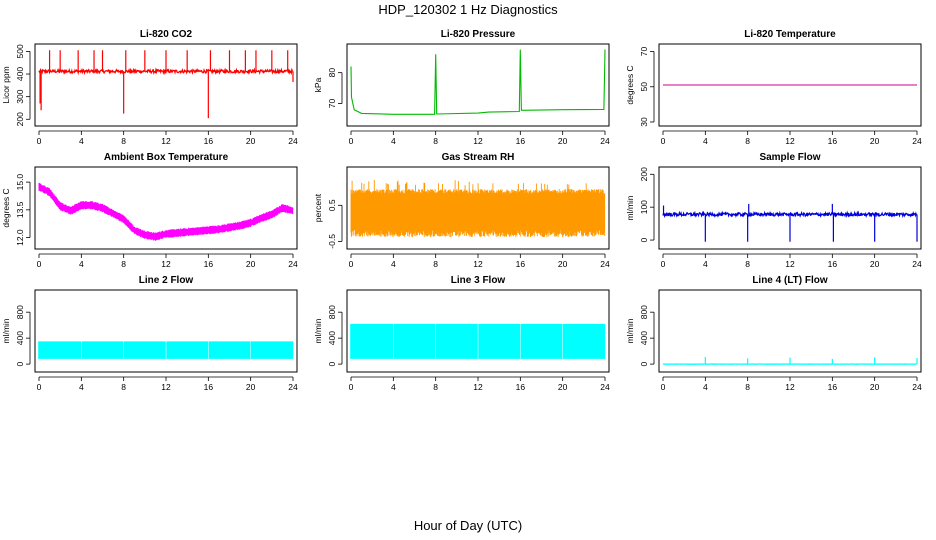 The width and height of the screenshot is (936, 540). Describe the element at coordinates (478, 157) in the screenshot. I see `panel-title: Gas Stream RH` at that location.